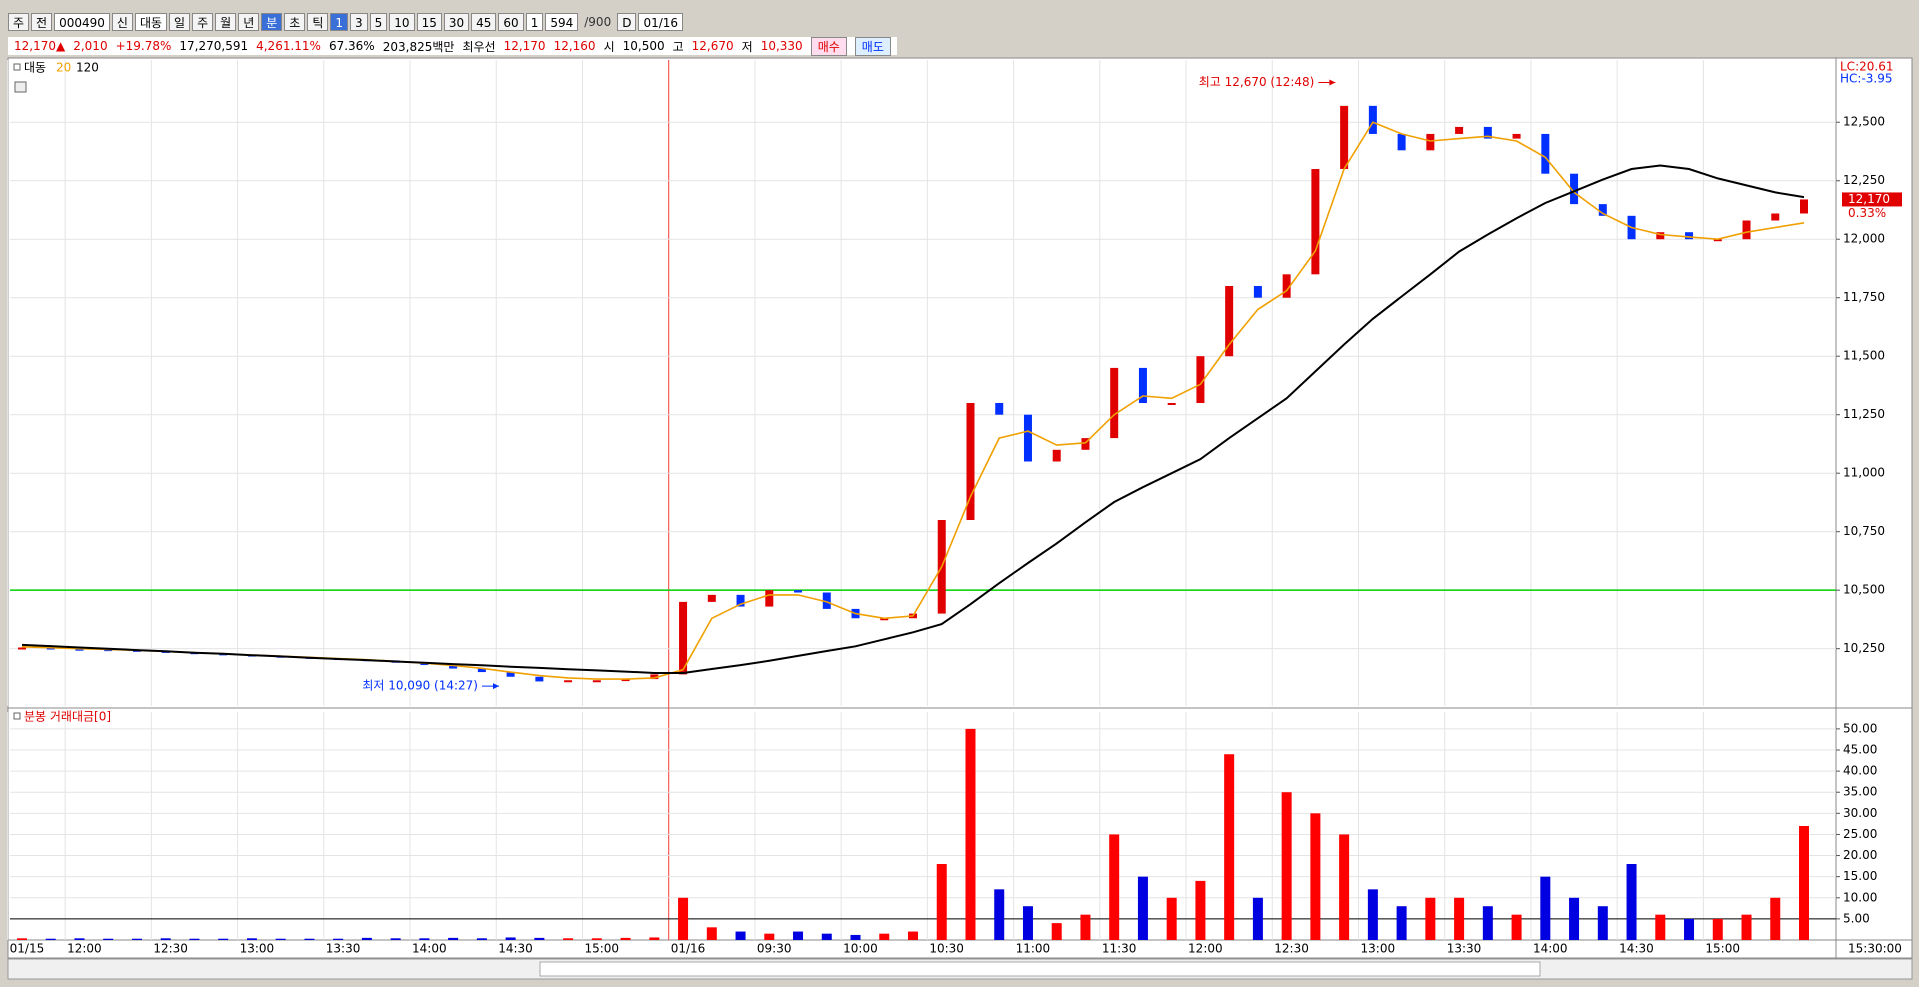 Image resolution: width=1919 pixels, height=987 pixels. Describe the element at coordinates (479, 46) in the screenshot. I see `quote-field: 최우선` at that location.